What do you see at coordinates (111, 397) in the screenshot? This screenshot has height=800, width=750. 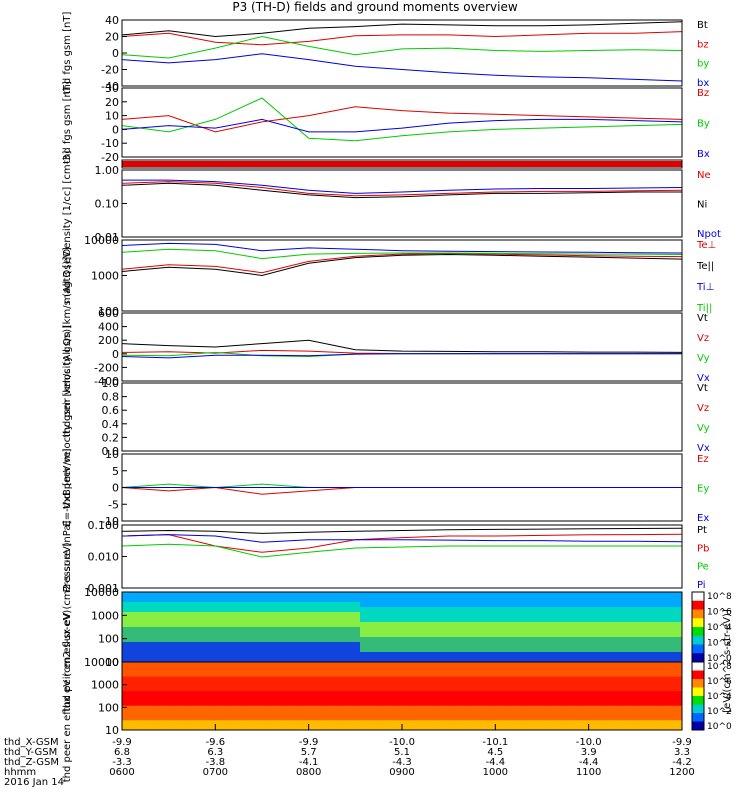 I see `y-tick-label: 0.8` at bounding box center [111, 397].